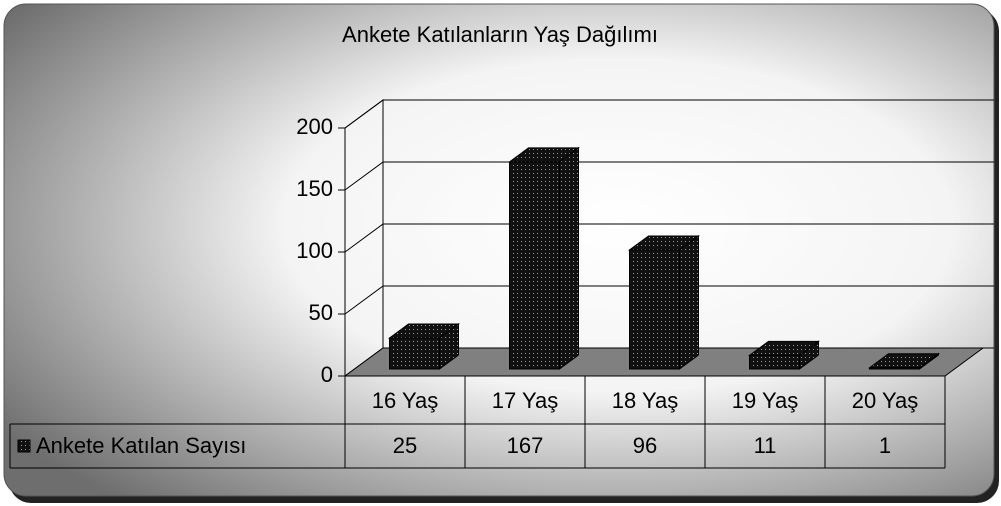 The width and height of the screenshot is (1001, 506). What do you see at coordinates (327, 374) in the screenshot?
I see `y-tick-label: 0` at bounding box center [327, 374].